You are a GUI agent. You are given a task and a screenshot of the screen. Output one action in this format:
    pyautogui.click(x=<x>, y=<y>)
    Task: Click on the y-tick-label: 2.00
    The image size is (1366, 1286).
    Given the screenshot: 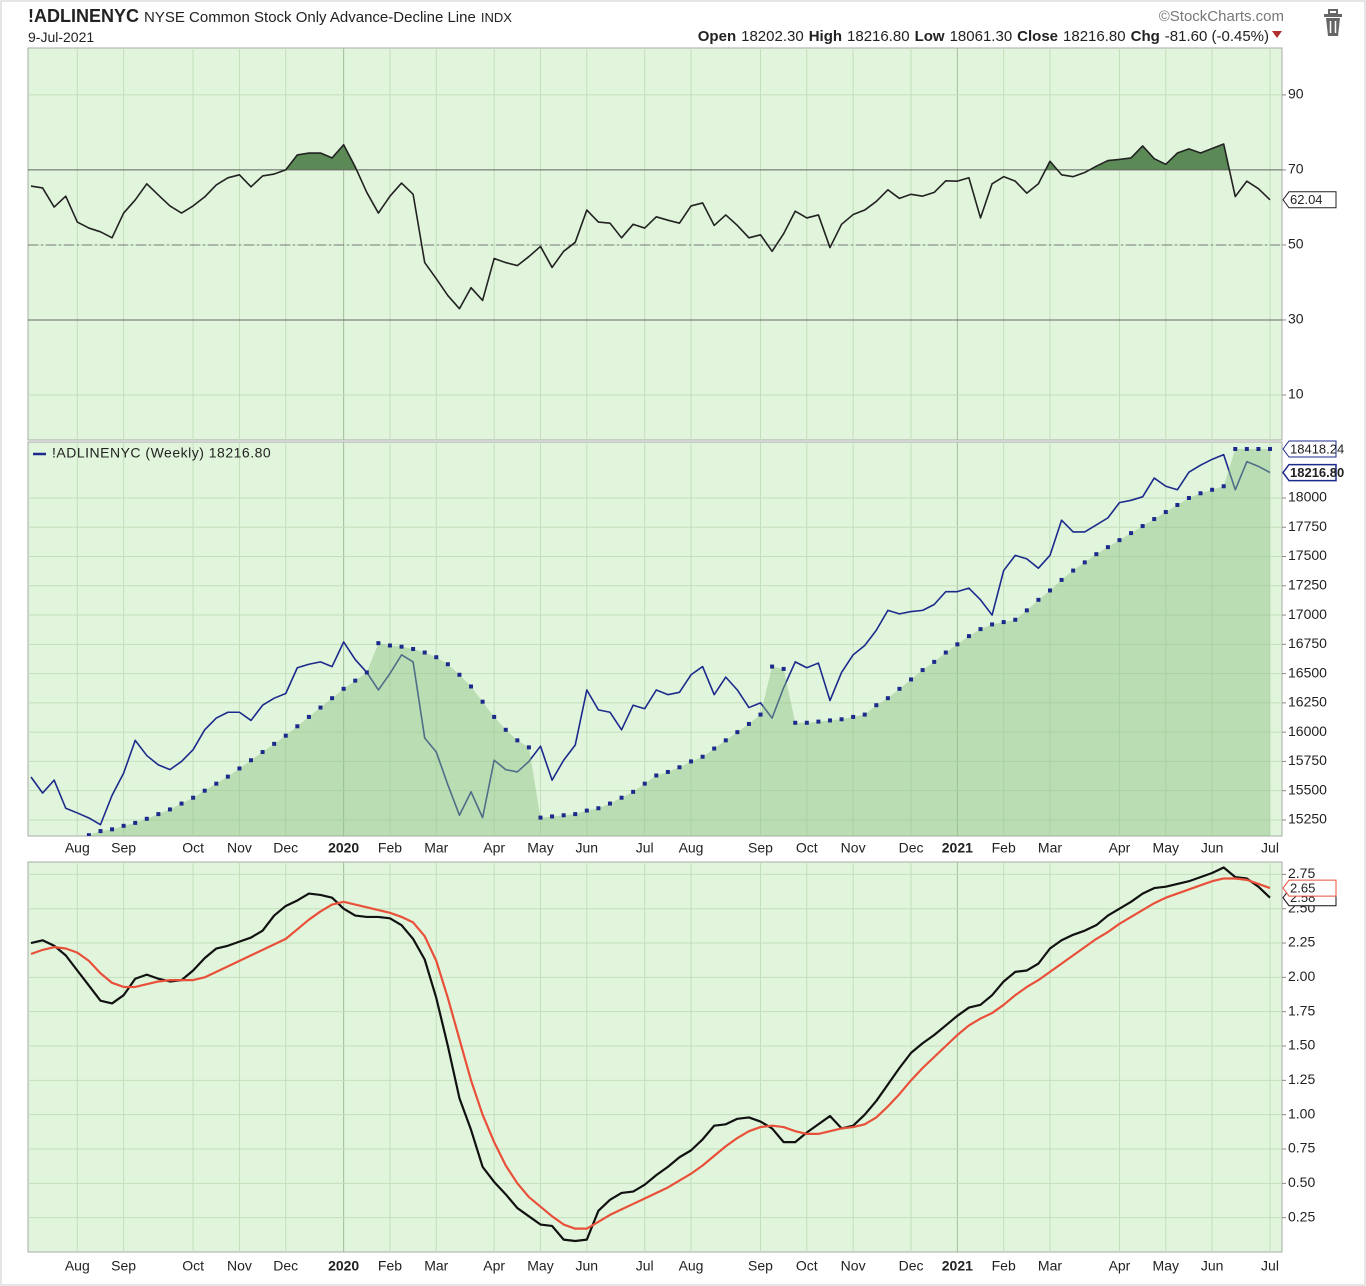 What is the action you would take?
    pyautogui.click(x=1301, y=976)
    